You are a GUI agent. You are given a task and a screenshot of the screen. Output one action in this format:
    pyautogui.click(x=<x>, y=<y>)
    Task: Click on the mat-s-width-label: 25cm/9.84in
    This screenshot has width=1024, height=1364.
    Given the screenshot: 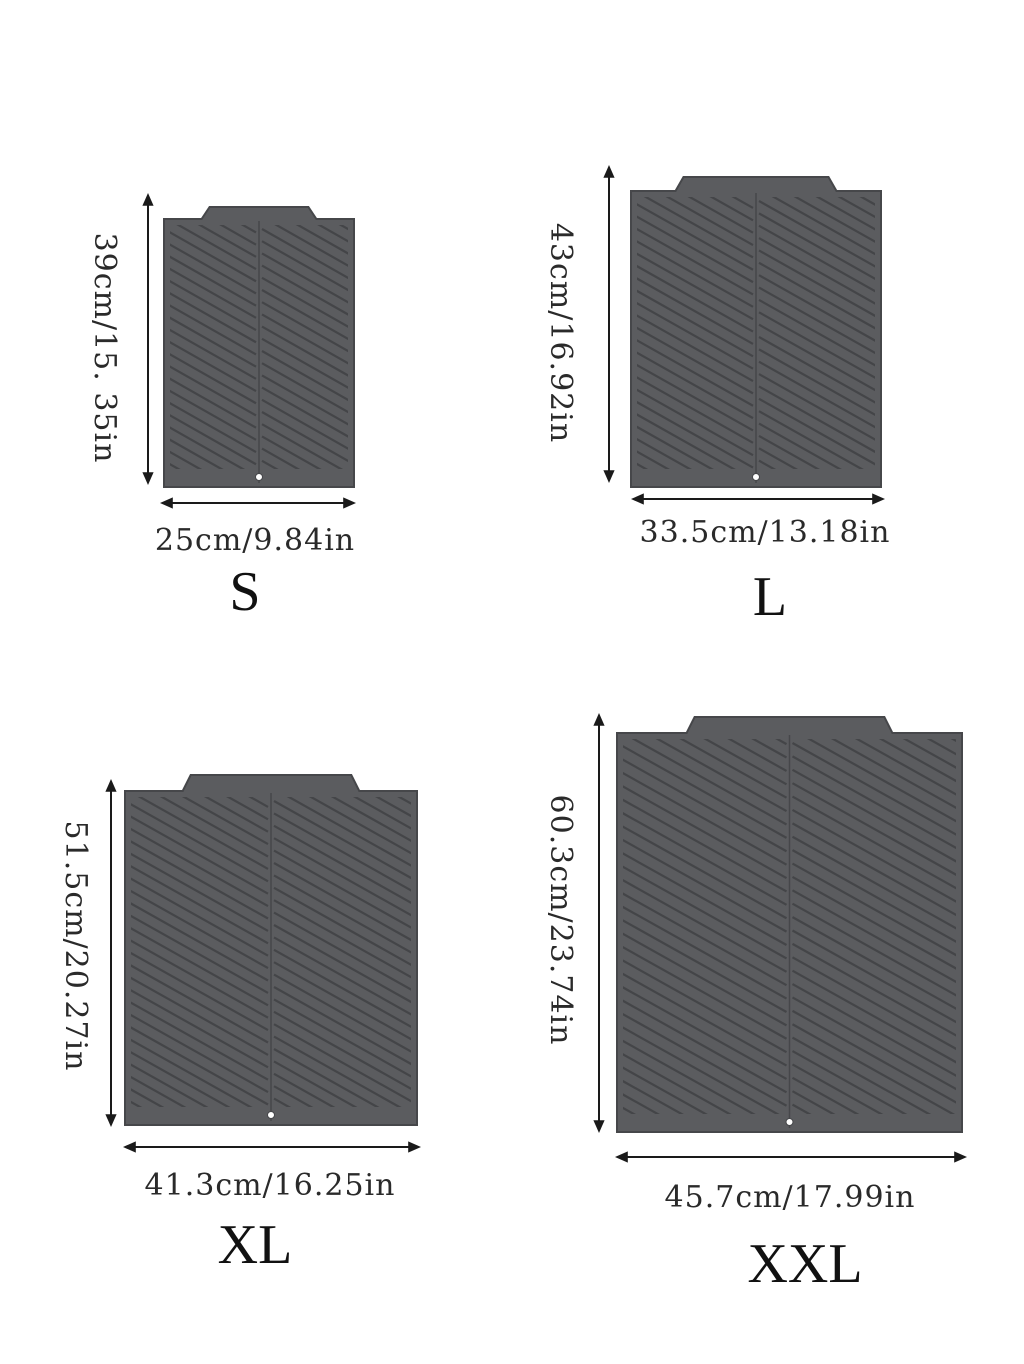 What is the action you would take?
    pyautogui.click(x=255, y=540)
    